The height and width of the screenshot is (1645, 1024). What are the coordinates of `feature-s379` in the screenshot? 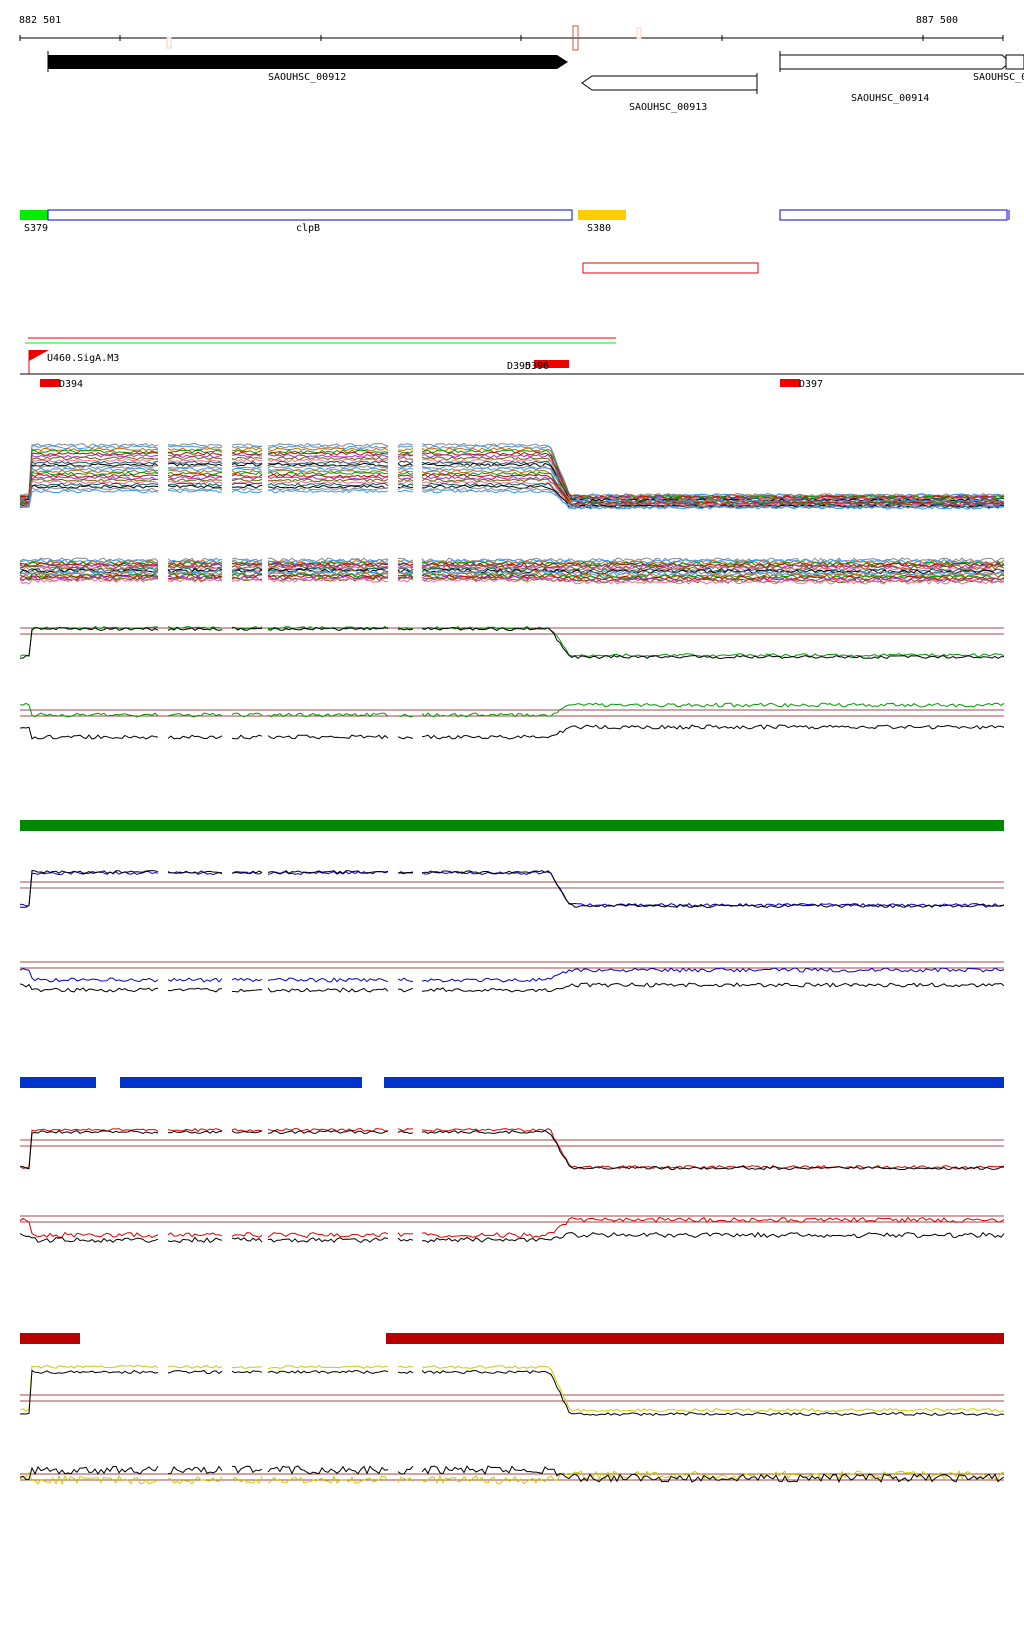 It's located at (34, 215).